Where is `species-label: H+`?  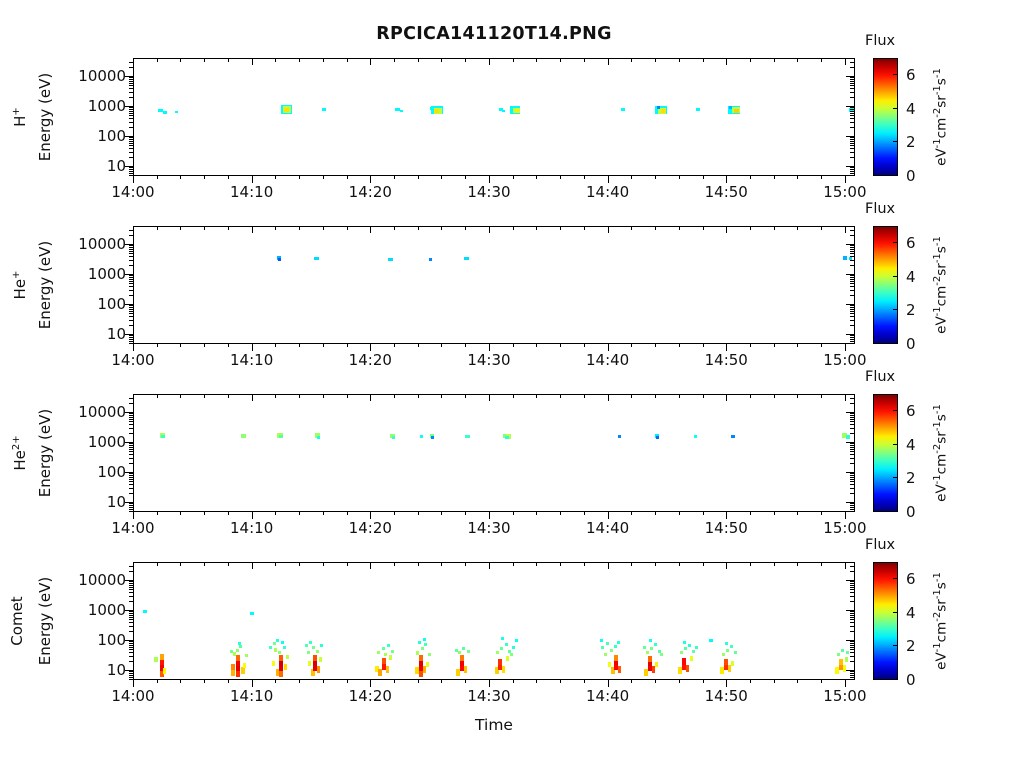
species-label: H+ is located at coordinates (18, 117).